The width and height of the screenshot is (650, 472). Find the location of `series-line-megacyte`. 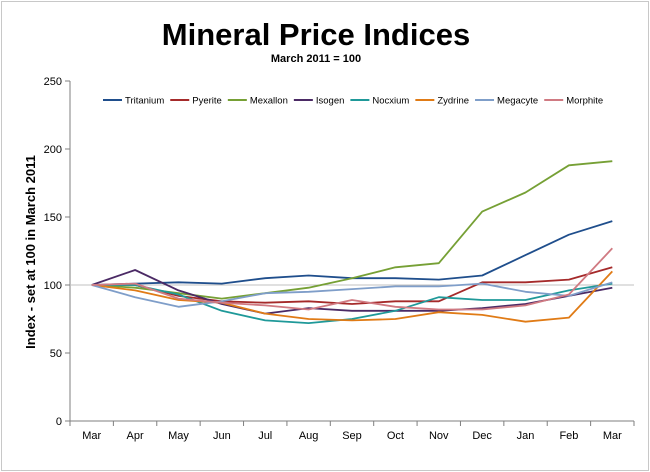

series-line-megacyte is located at coordinates (352, 294).